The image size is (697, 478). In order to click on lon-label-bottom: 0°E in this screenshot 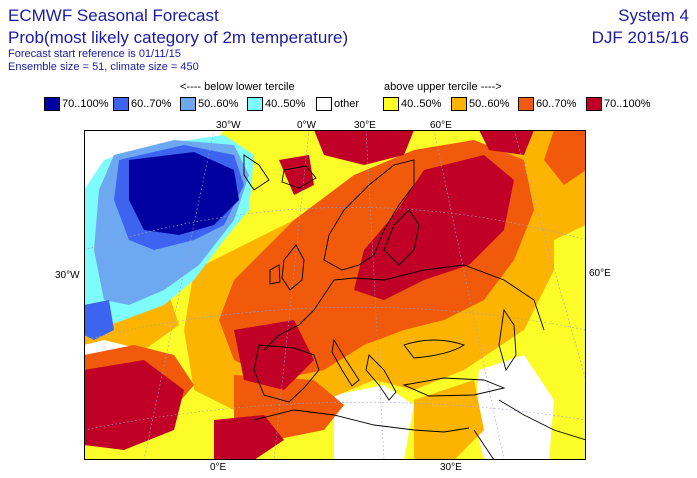, I will do `click(218, 467)`.